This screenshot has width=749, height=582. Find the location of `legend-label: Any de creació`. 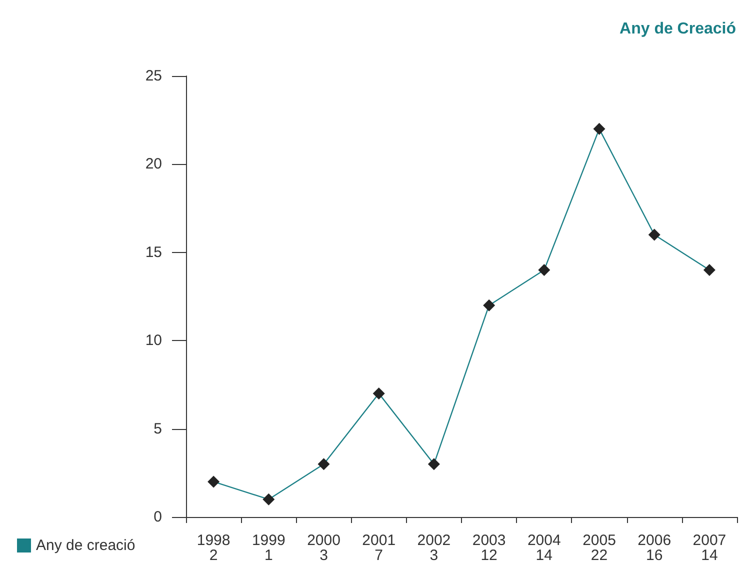

legend-label: Any de creació is located at coordinates (86, 545).